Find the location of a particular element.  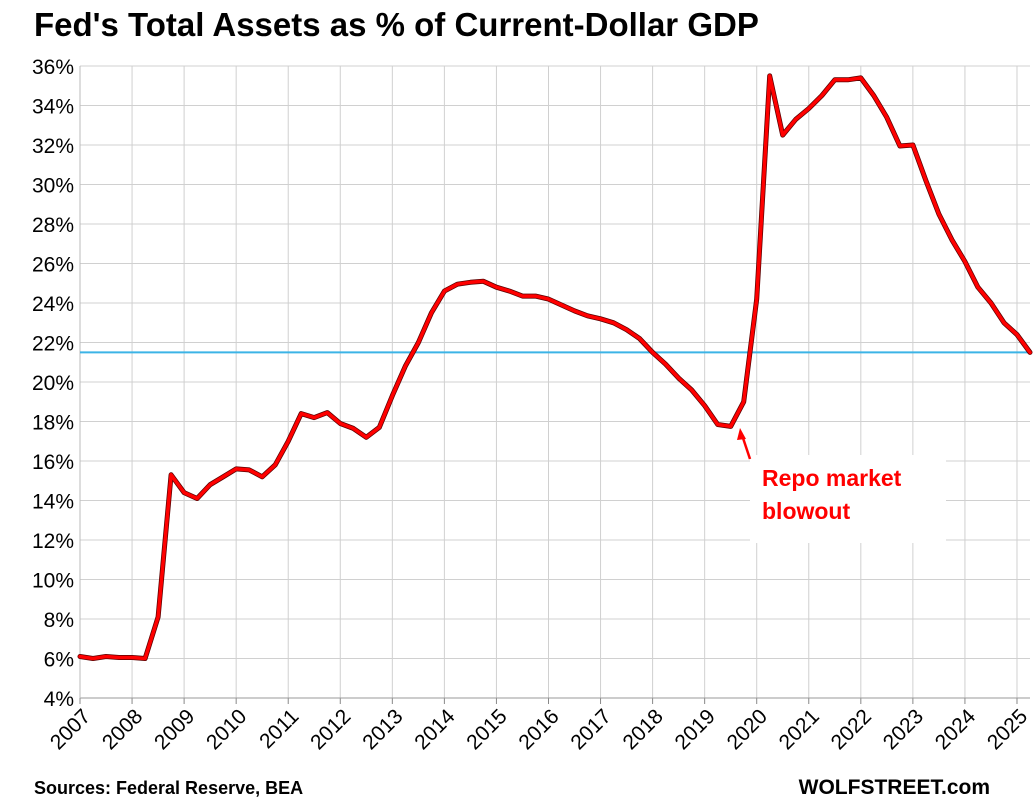

x-tick-label: 2021 is located at coordinates (799, 729).